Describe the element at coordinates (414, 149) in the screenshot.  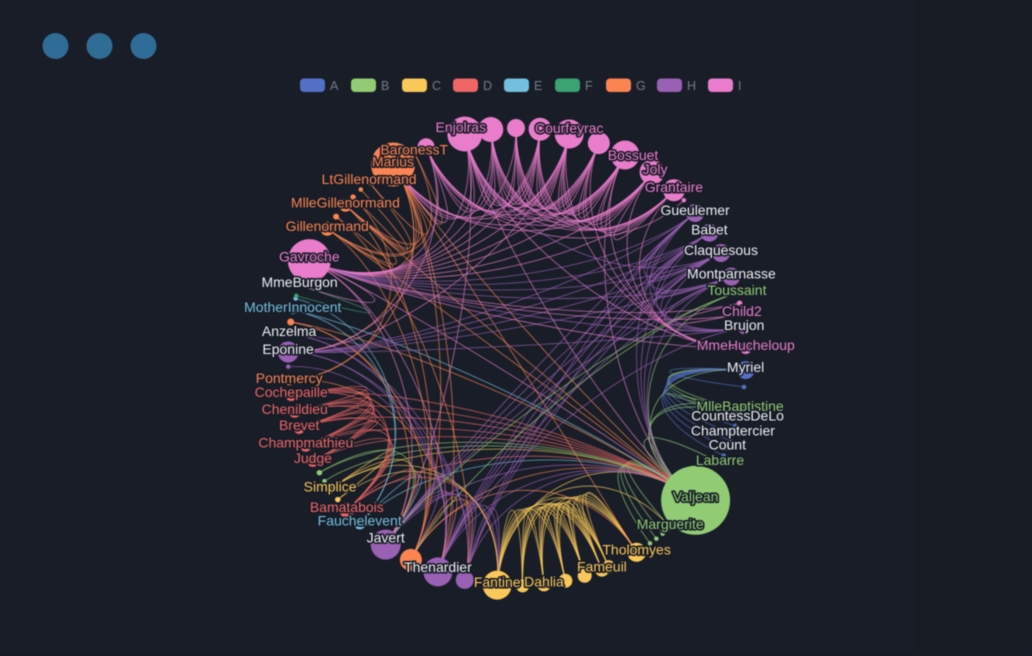
I see `svg-text: BaronessT` at that location.